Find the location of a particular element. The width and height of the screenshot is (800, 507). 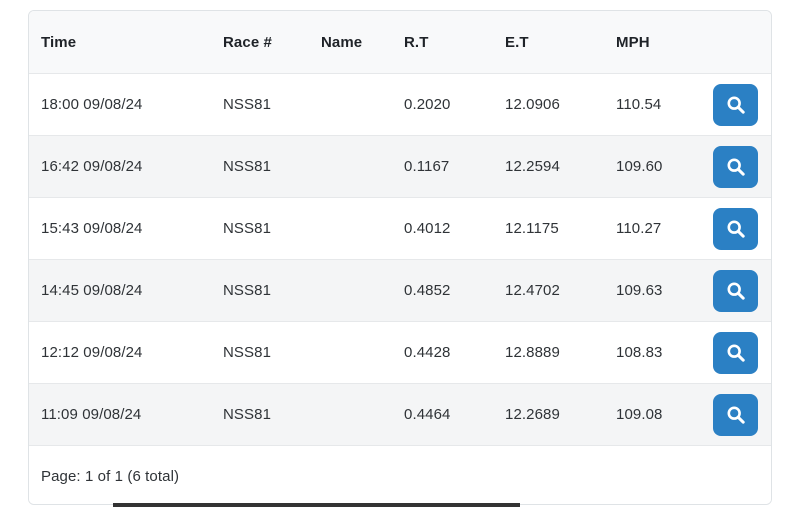

column-header-race-number: Race # is located at coordinates (247, 42).